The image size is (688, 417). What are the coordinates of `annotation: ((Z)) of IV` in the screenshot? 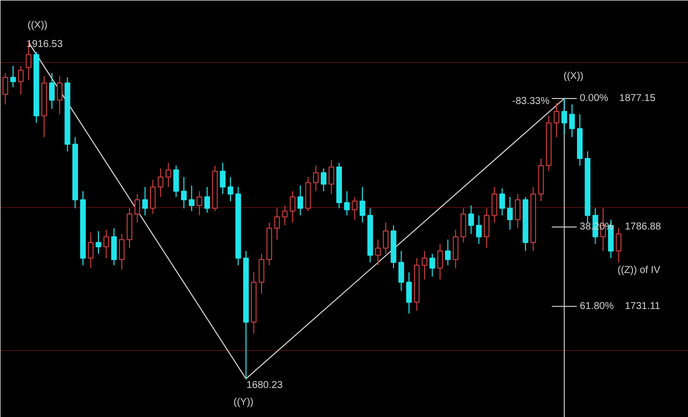 It's located at (639, 270).